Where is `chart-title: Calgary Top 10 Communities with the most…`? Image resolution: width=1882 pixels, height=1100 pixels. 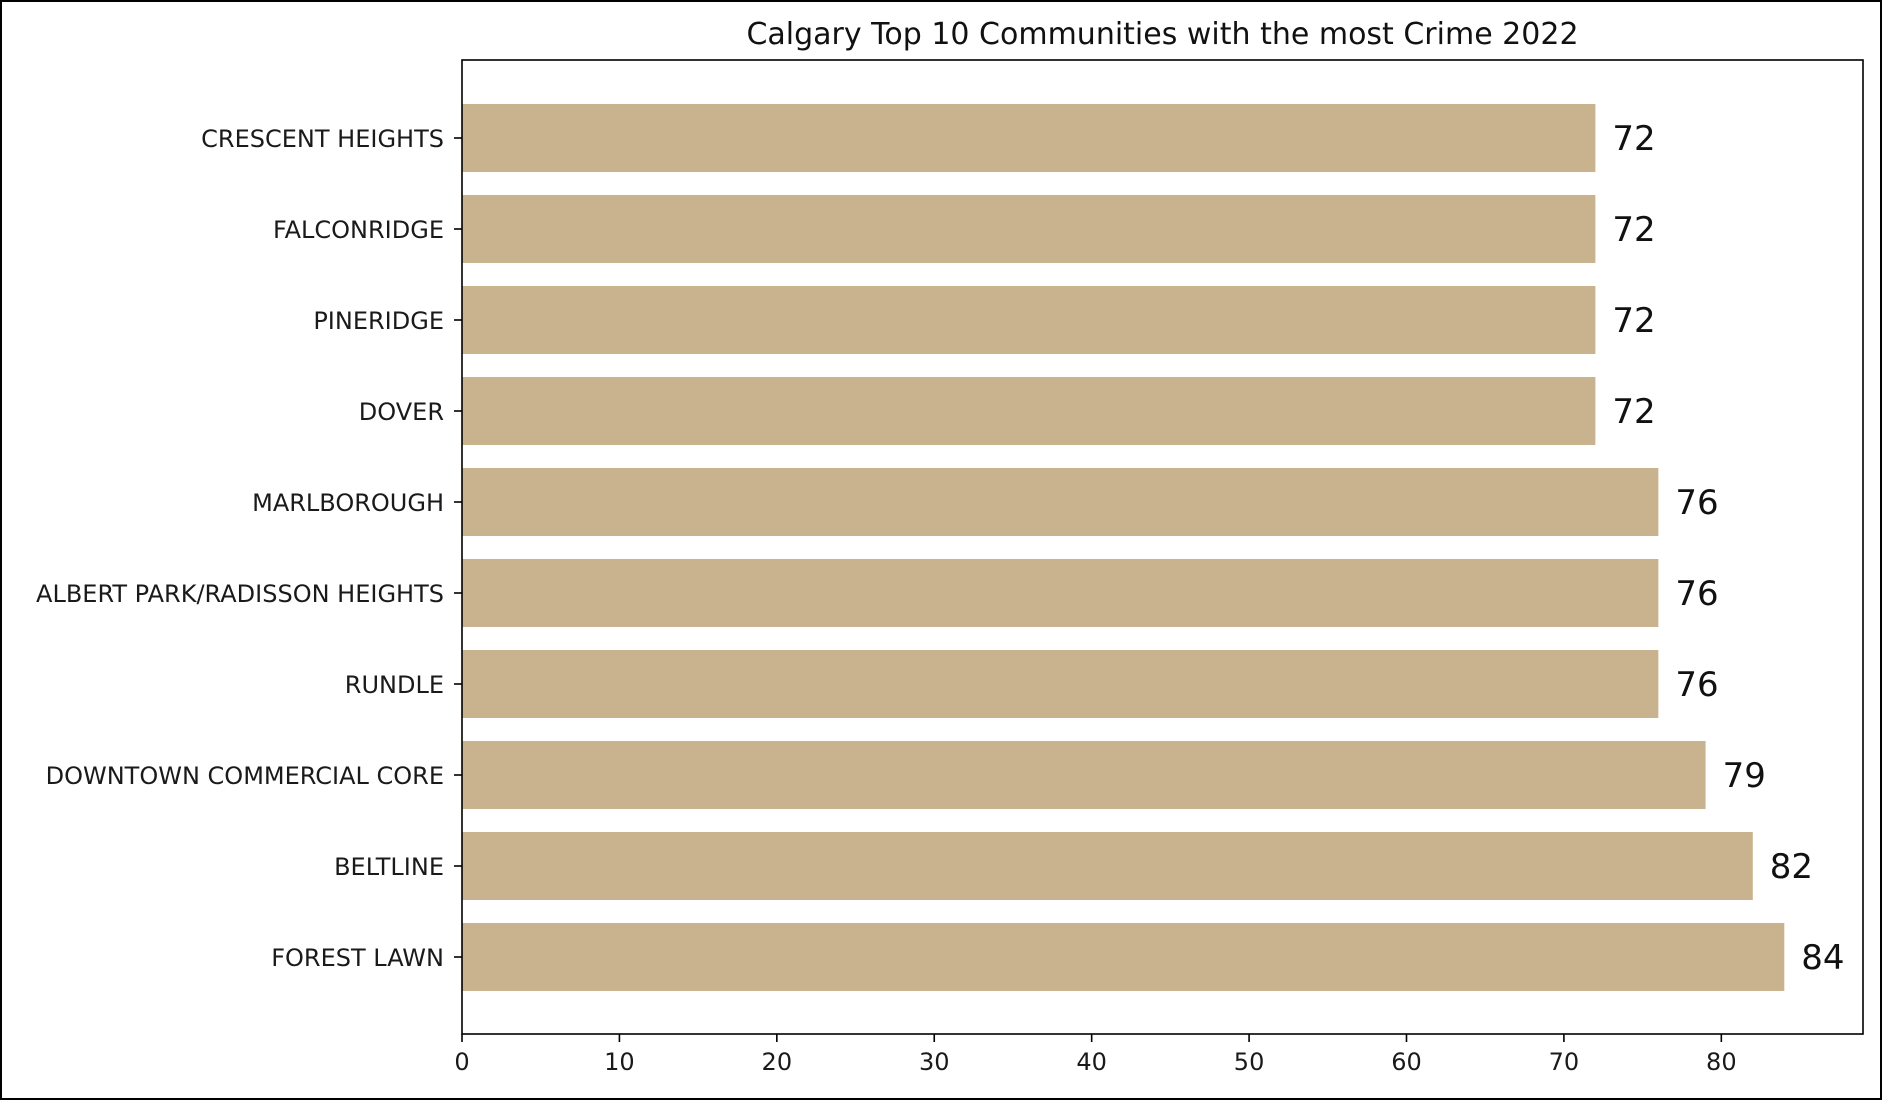 chart-title: Calgary Top 10 Communities with the most… is located at coordinates (1162, 34).